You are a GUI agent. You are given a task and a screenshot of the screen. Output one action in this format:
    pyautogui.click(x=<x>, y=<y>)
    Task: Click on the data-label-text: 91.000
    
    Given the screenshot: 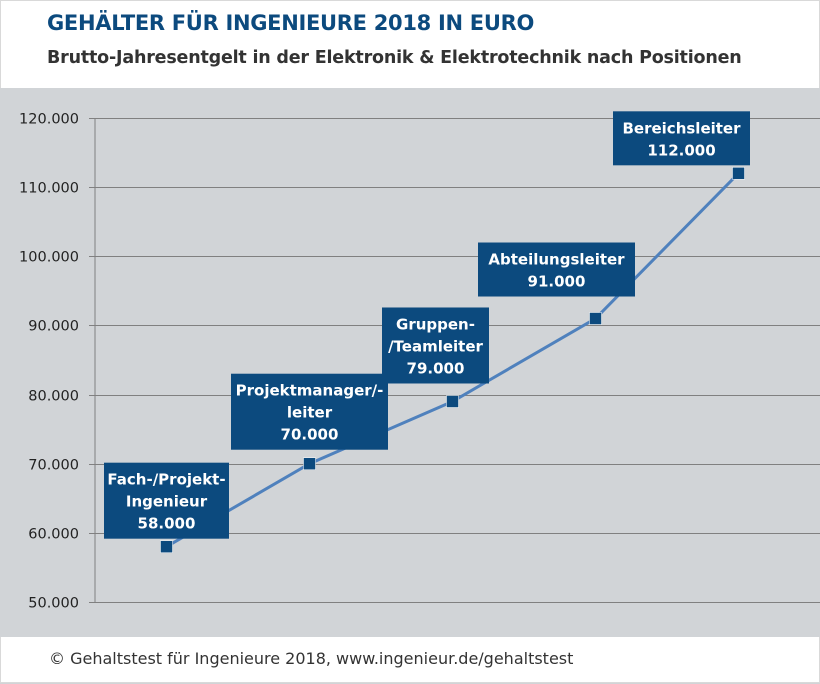 What is the action you would take?
    pyautogui.click(x=557, y=282)
    